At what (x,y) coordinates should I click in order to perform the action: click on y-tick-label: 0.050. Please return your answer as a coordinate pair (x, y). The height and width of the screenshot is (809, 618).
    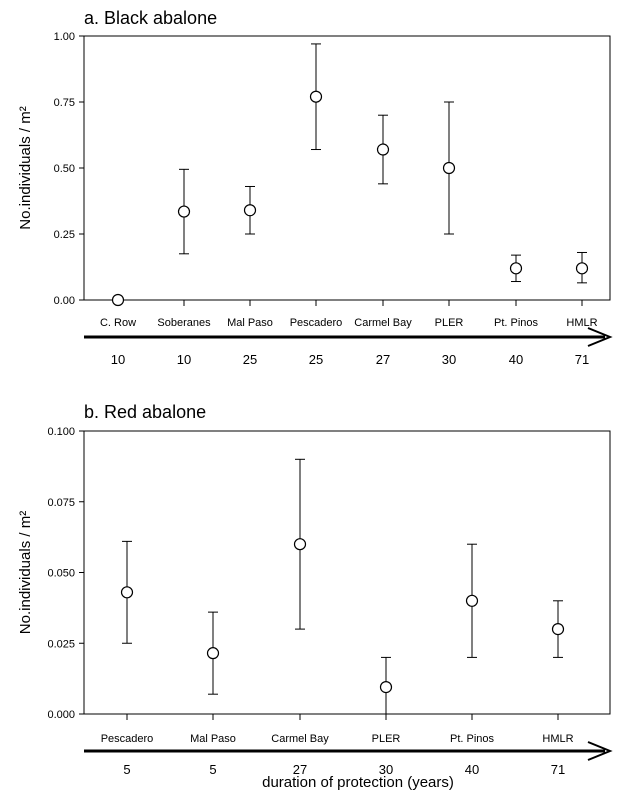
    Looking at the image, I should click on (61, 574).